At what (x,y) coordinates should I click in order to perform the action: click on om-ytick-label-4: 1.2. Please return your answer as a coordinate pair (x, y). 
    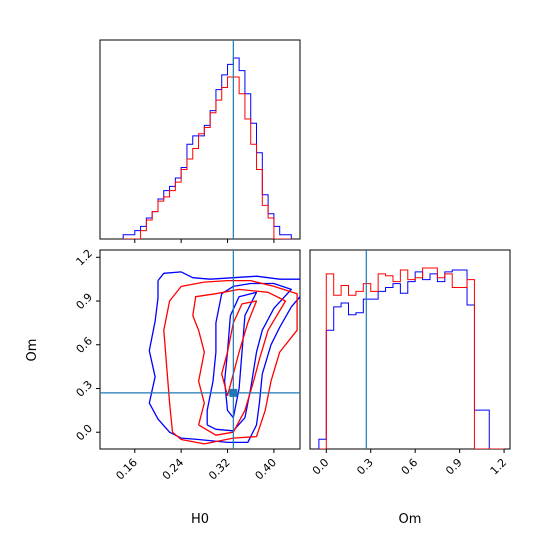
    Looking at the image, I should click on (85, 258).